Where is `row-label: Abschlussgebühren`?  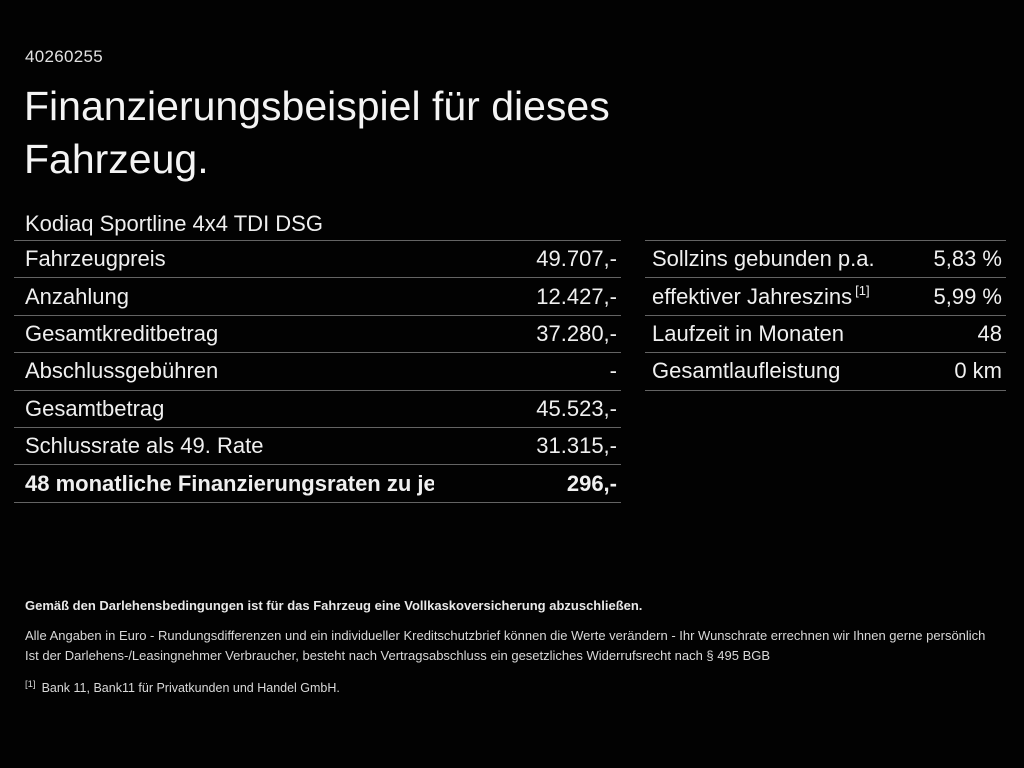 row-label: Abschlussgebühren is located at coordinates (224, 371).